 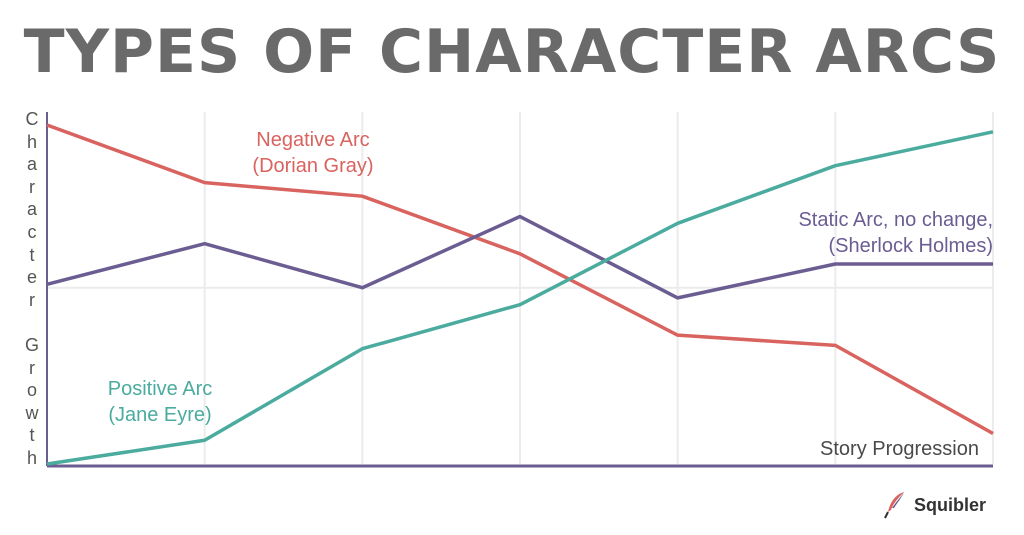 What do you see at coordinates (159, 415) in the screenshot?
I see `series-label-2-line2: (Jane Eyre)` at bounding box center [159, 415].